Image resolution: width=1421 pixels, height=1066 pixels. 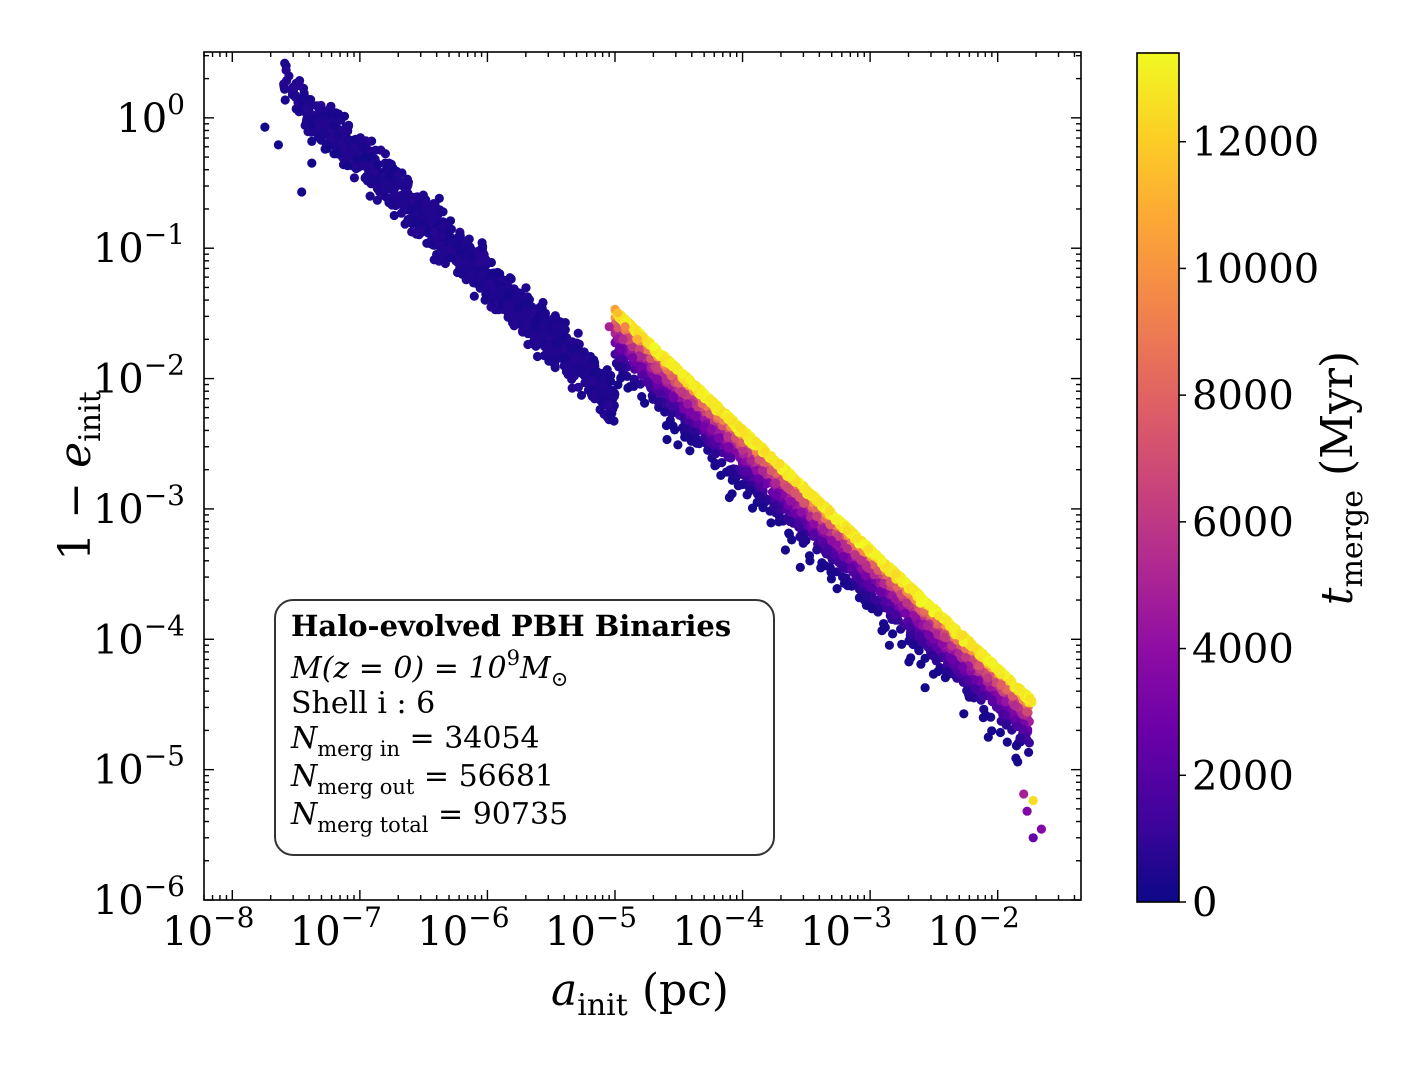 What do you see at coordinates (208, 928) in the screenshot?
I see `x-tick-label: 10⁻⁸` at bounding box center [208, 928].